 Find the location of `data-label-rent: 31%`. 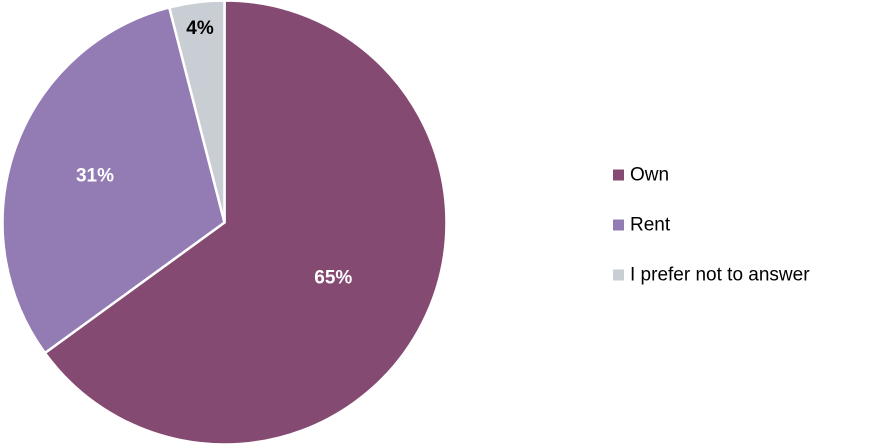

data-label-rent: 31% is located at coordinates (95, 175).